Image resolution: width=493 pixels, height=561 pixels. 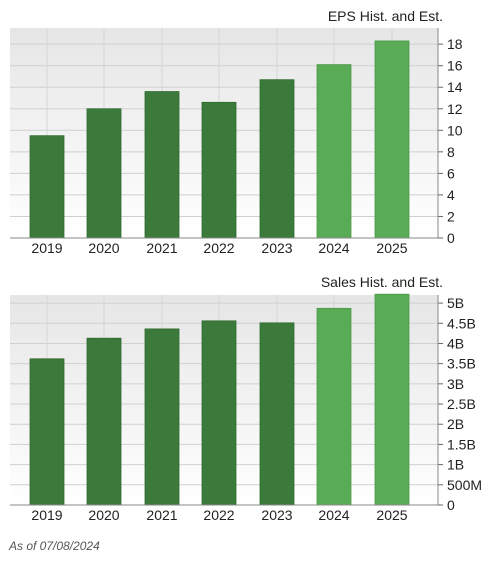 I want to click on eps-bar-2021, so click(x=162, y=165).